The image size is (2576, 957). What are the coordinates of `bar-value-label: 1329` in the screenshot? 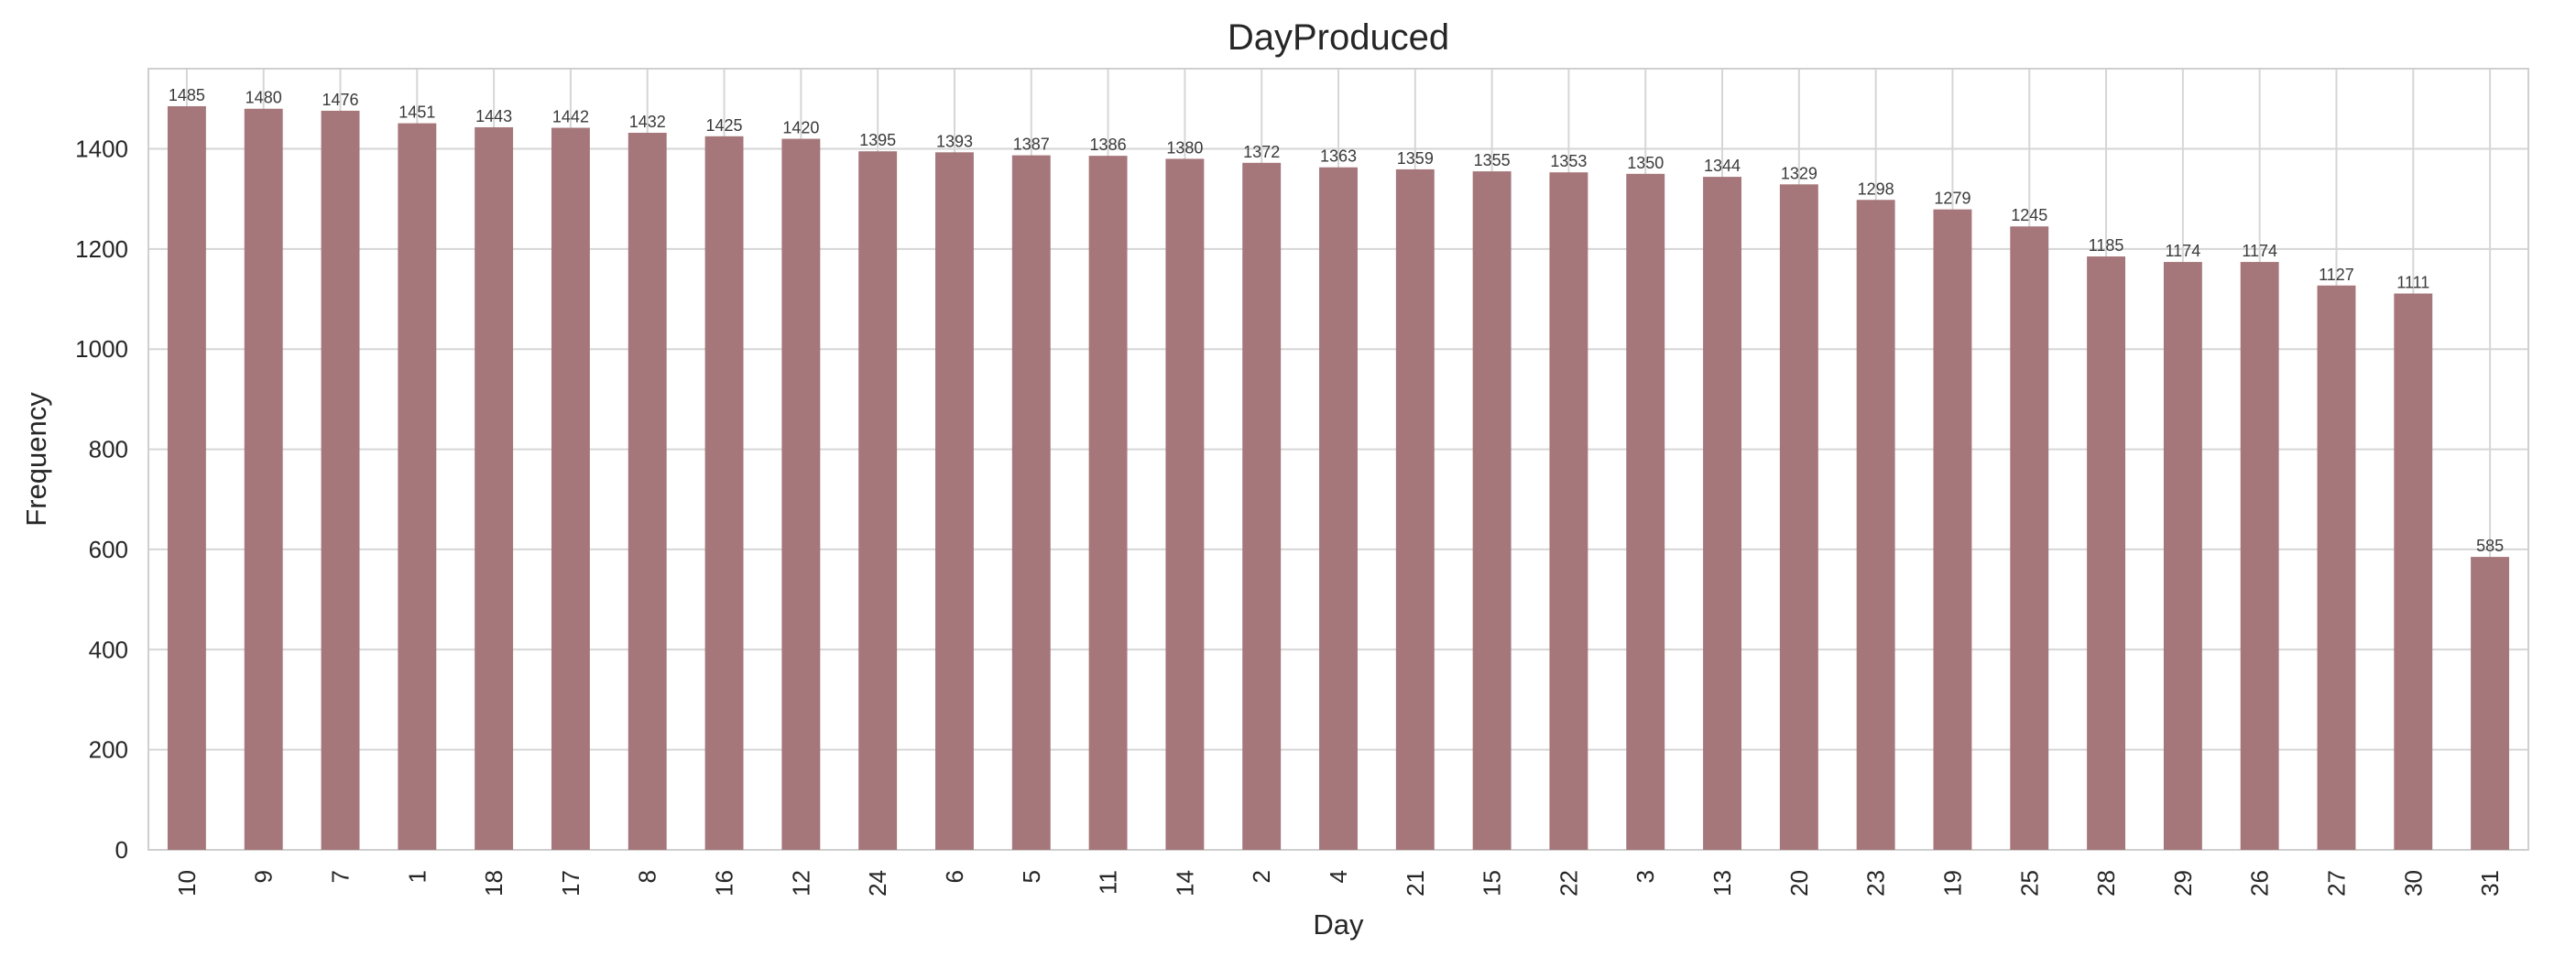 It's located at (1799, 173).